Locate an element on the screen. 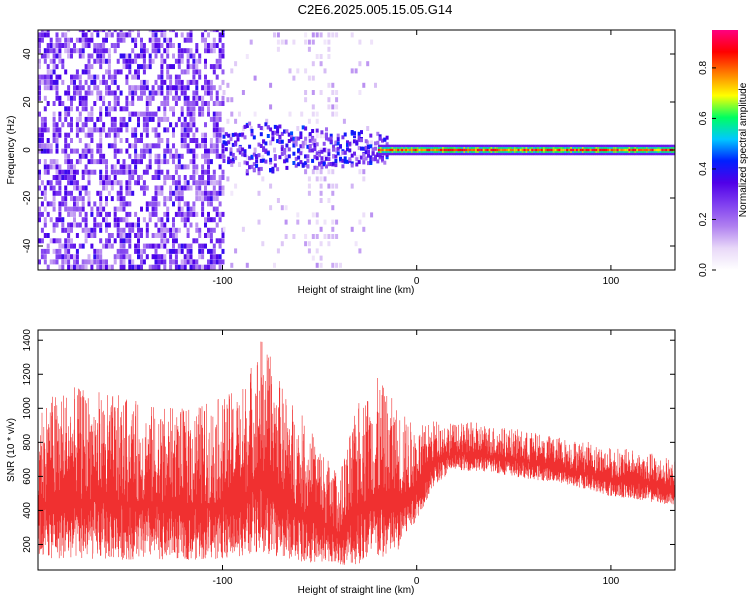  y-tick-label: 400 is located at coordinates (27, 510).